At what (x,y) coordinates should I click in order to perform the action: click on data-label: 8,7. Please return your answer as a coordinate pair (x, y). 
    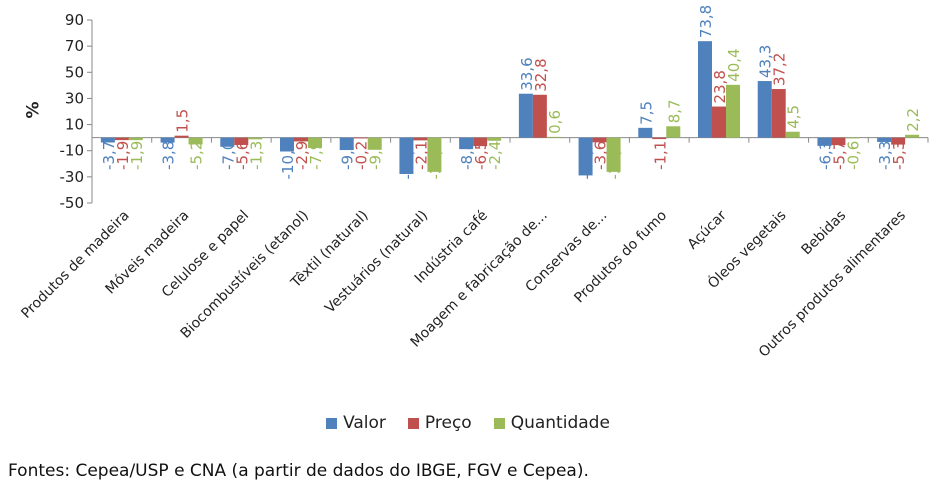
    Looking at the image, I should click on (674, 111).